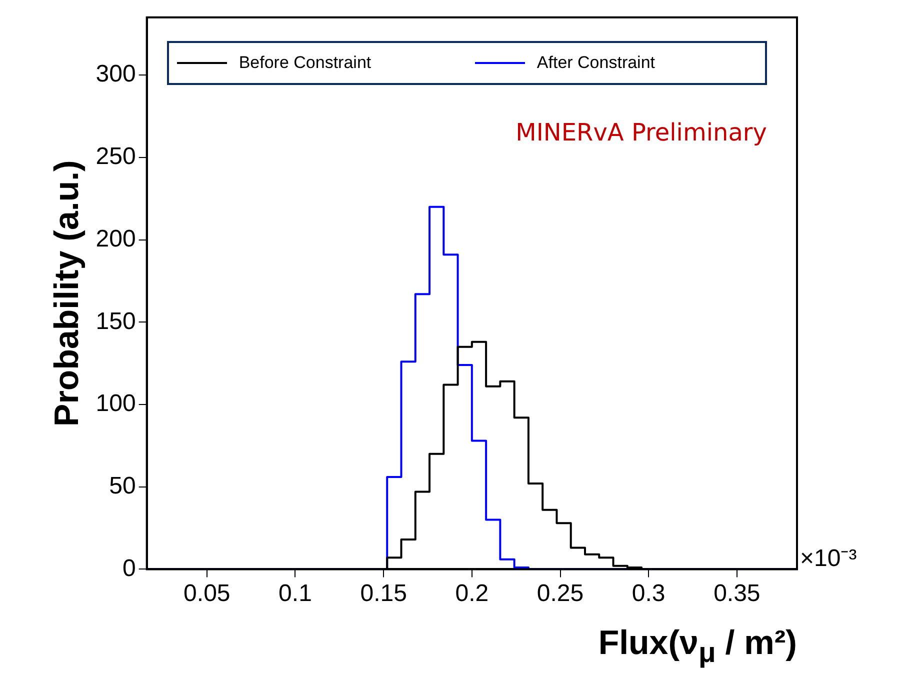  I want to click on y-tick-label: 100, so click(116, 404).